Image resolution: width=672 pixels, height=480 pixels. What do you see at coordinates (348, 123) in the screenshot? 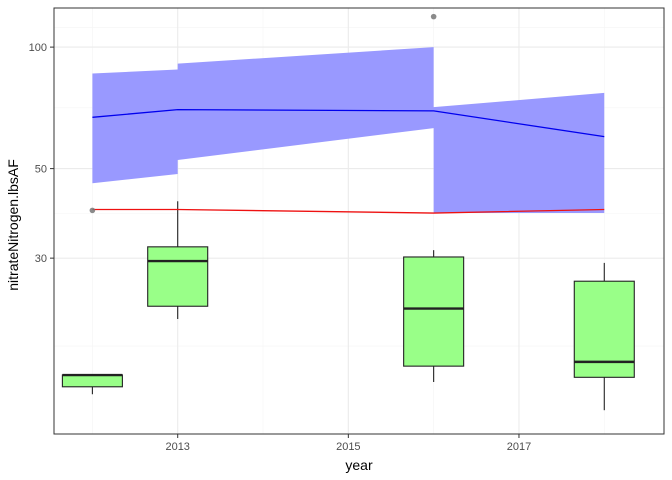
I see `blue-trend-line` at bounding box center [348, 123].